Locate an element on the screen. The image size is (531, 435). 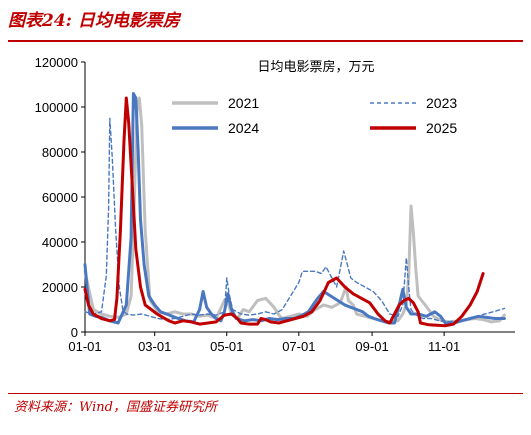
chart-title: 日均电影票房，万元 is located at coordinates (315, 66).